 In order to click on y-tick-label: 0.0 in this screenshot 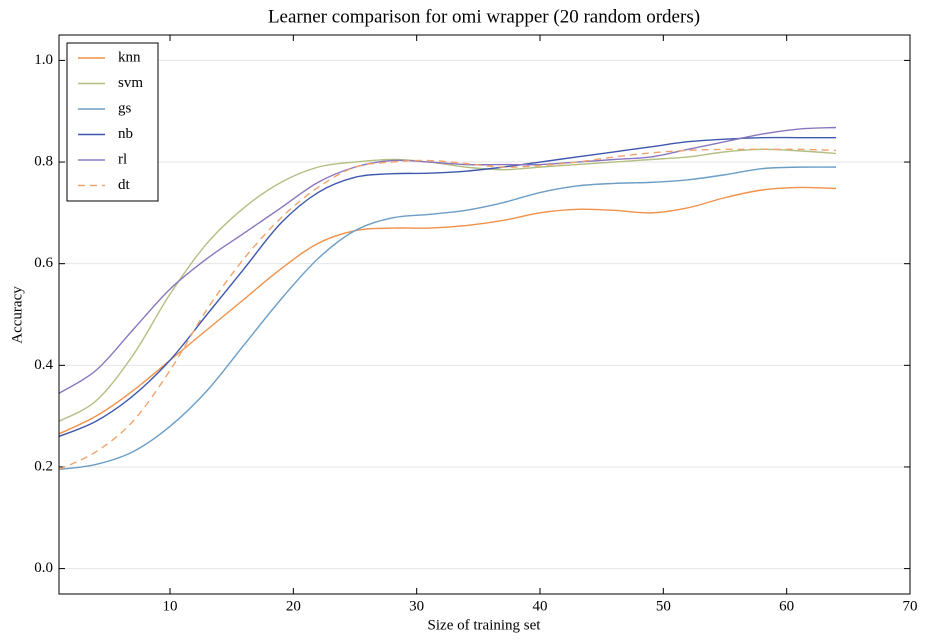, I will do `click(43, 568)`.